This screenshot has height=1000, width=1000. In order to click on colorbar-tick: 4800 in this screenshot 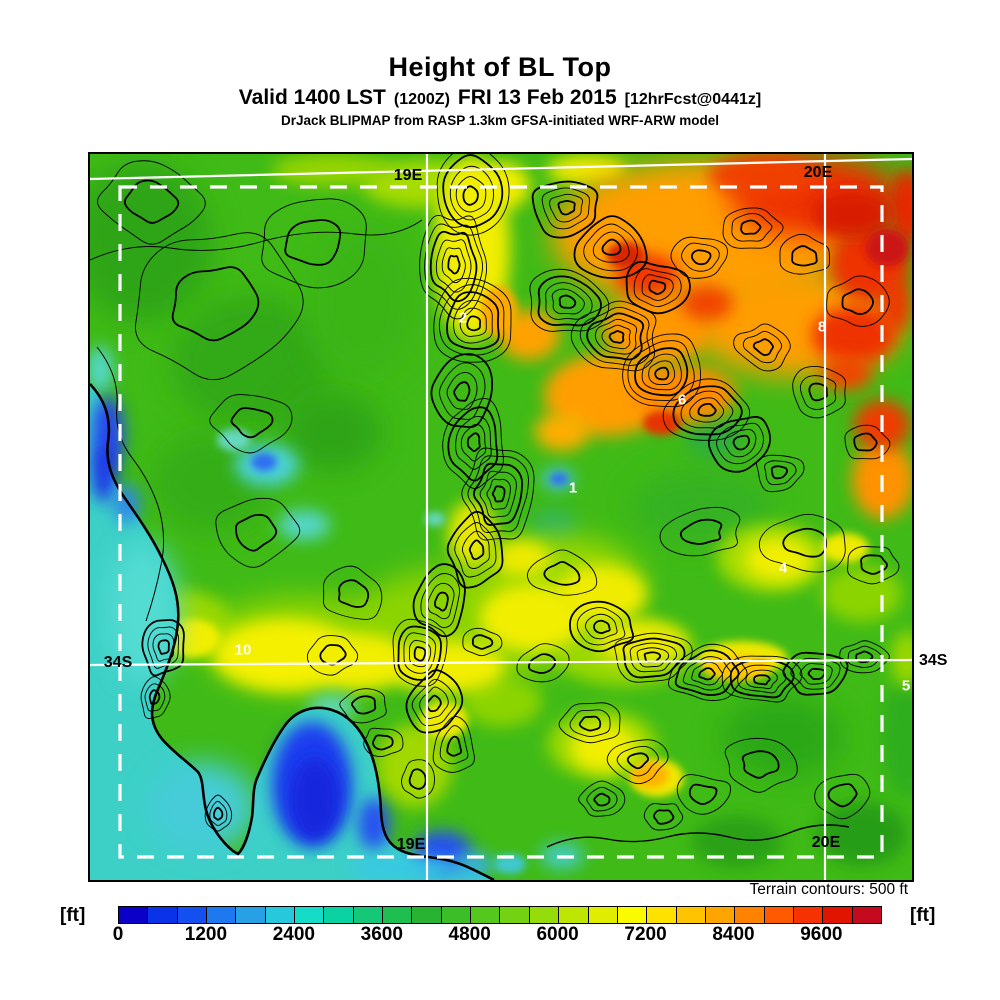, I will do `click(469, 934)`.